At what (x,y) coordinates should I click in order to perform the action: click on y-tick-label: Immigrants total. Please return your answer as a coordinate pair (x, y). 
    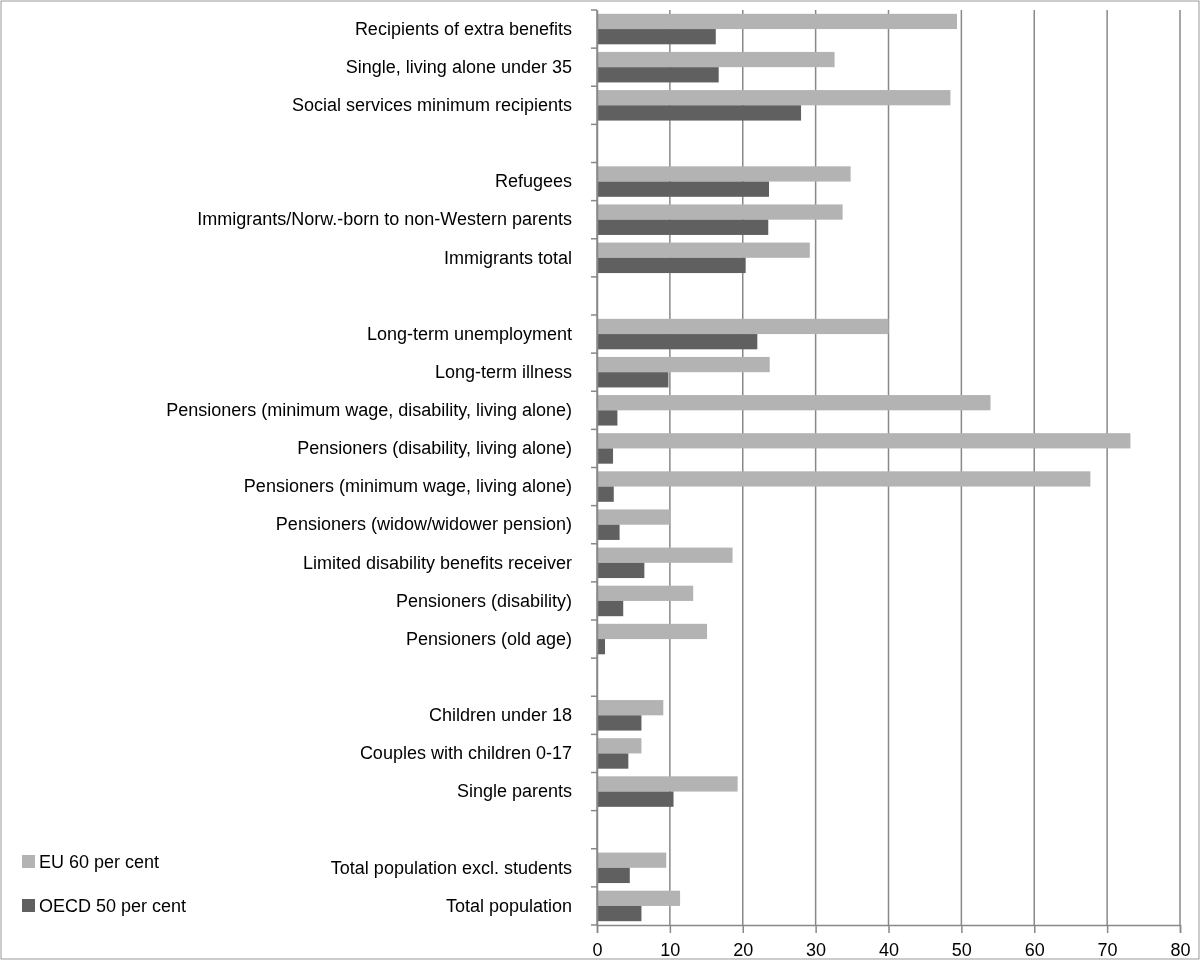
    Looking at the image, I should click on (507, 257).